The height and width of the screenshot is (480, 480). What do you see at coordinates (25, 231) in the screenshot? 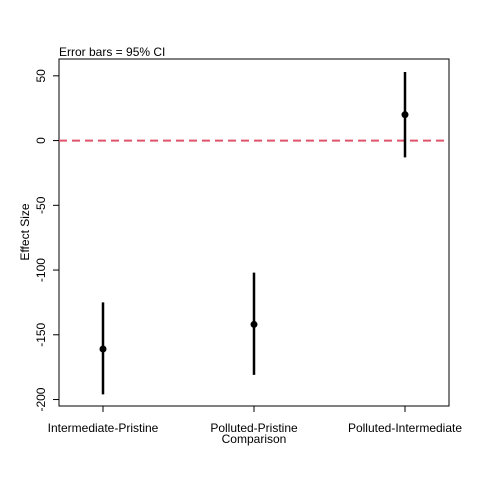
I see `y-axis-label: Effect Size` at bounding box center [25, 231].